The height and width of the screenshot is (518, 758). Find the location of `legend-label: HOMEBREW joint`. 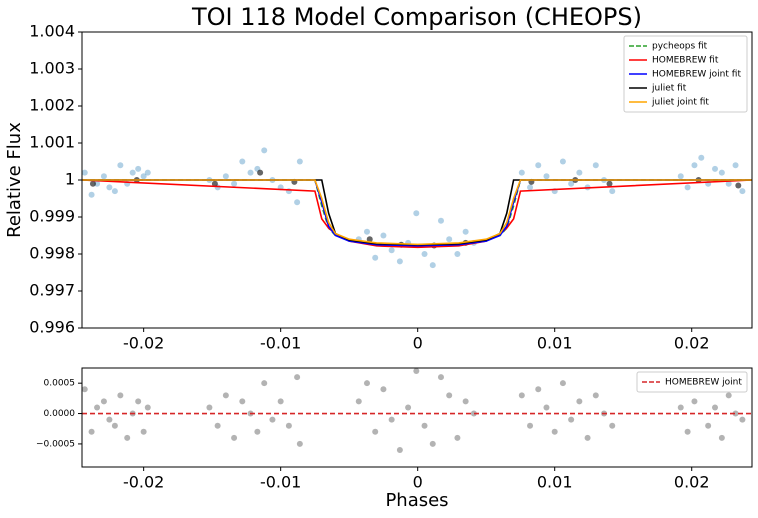

legend-label: HOMEBREW joint is located at coordinates (703, 383).